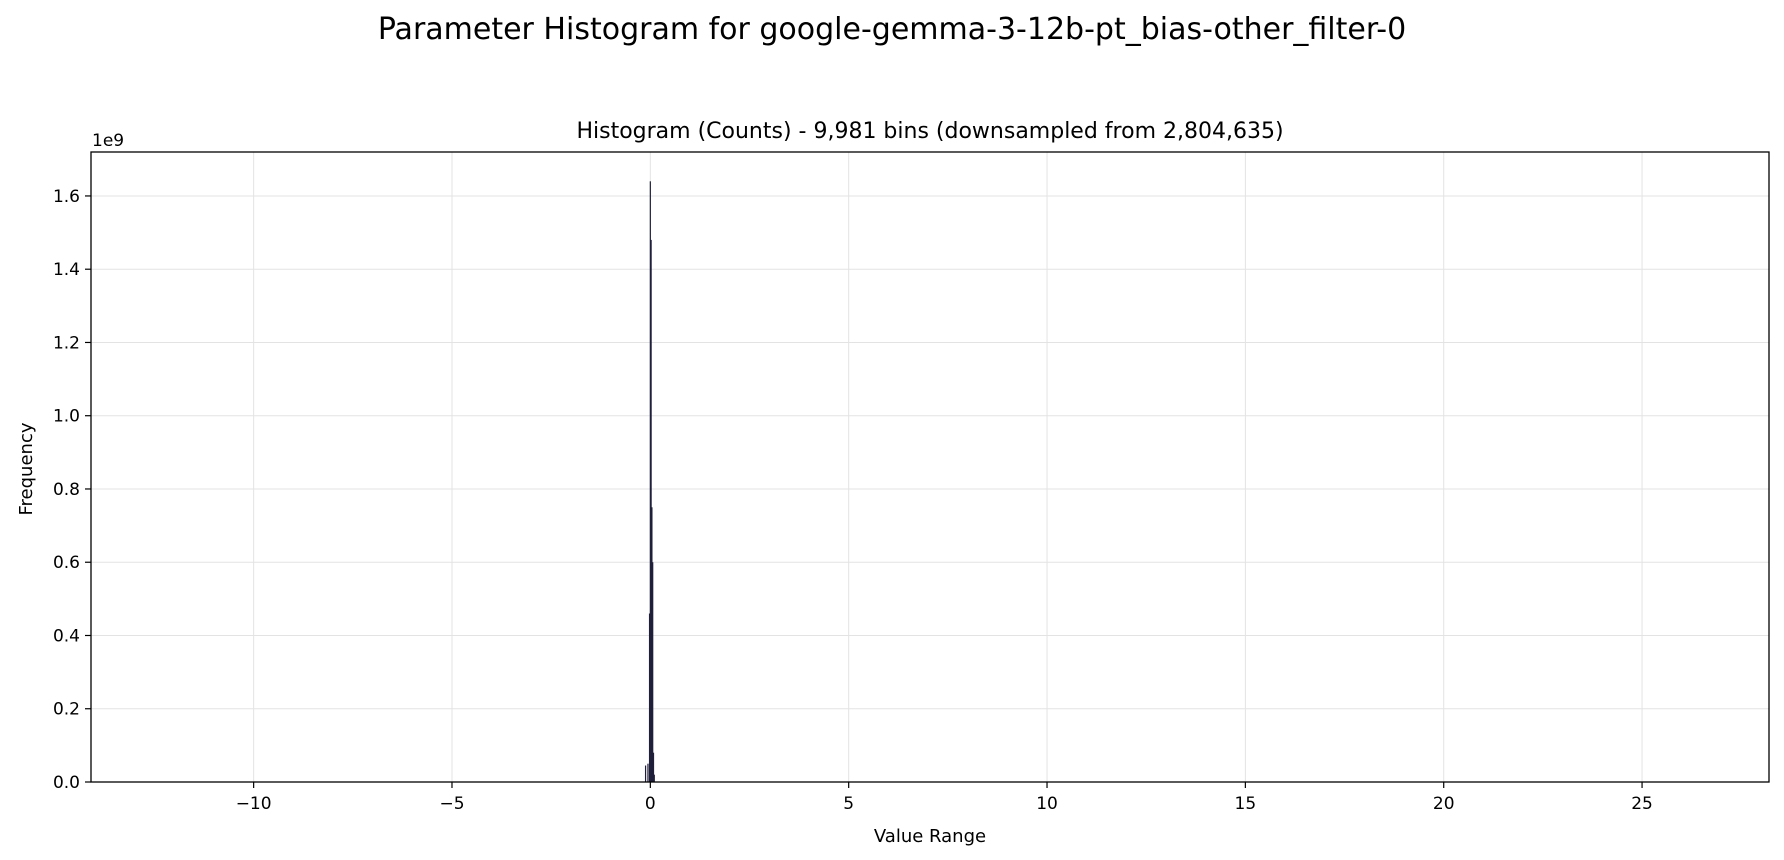 This screenshot has height=860, width=1784. What do you see at coordinates (66, 270) in the screenshot?
I see `y-tick-label: 1.4` at bounding box center [66, 270].